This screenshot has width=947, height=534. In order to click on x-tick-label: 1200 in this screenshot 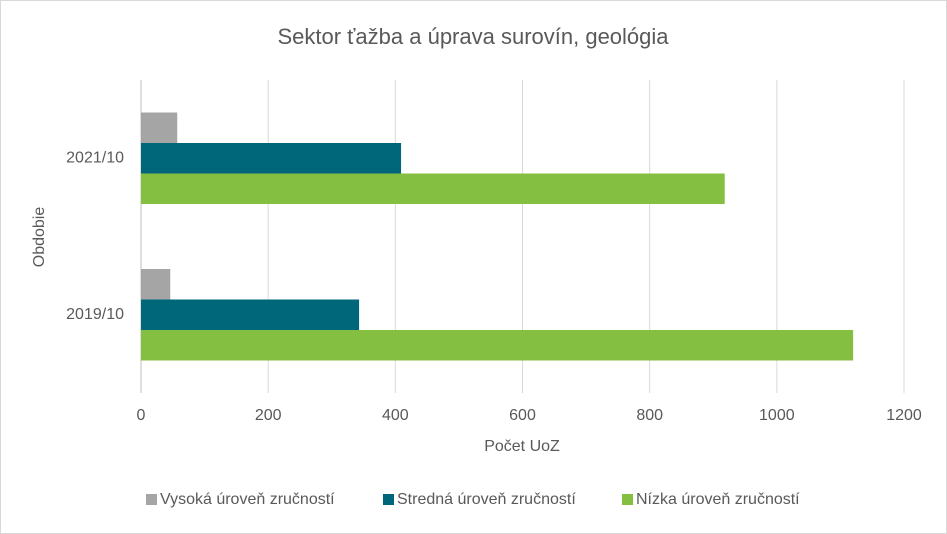, I will do `click(904, 415)`.